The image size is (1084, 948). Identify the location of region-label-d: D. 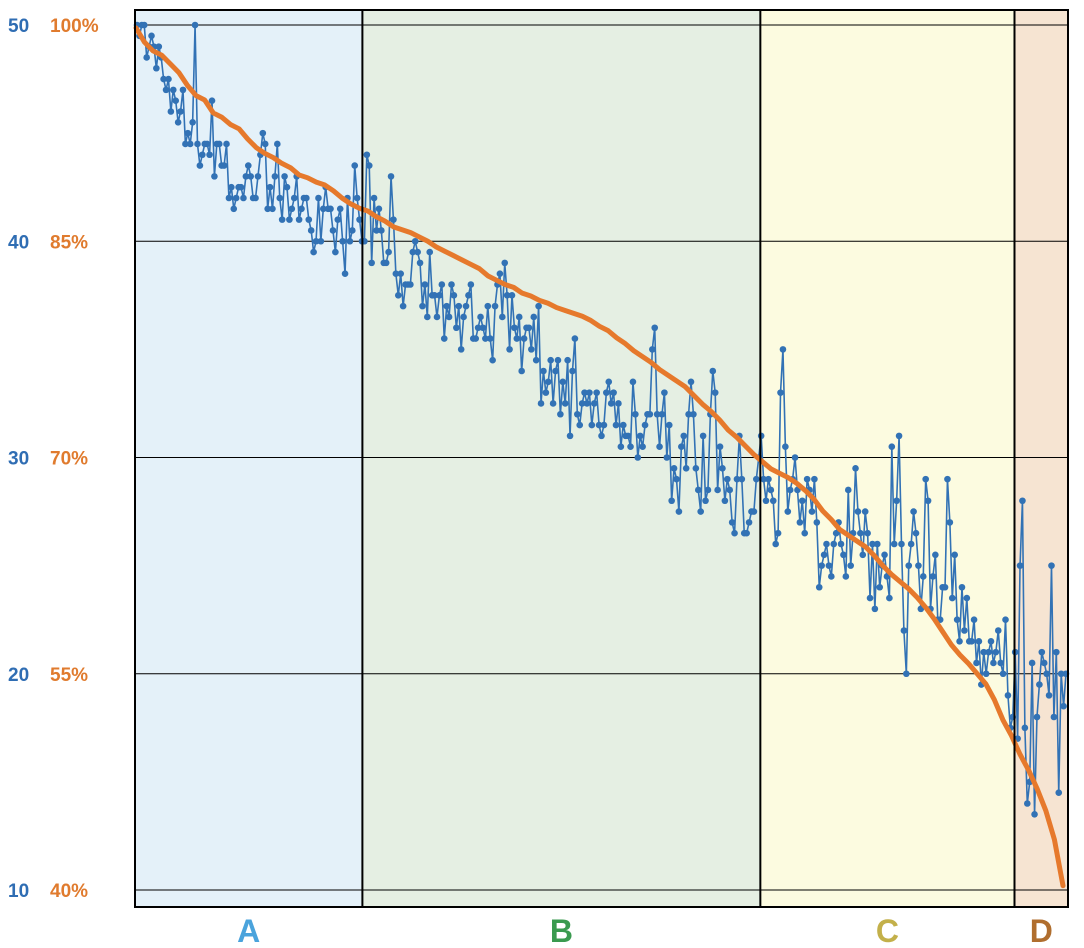
(1041, 930).